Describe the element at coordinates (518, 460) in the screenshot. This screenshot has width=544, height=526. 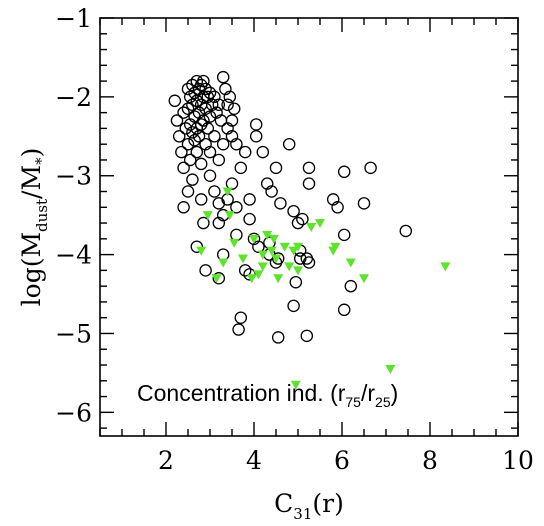
I see `x-tick-label: 10` at that location.